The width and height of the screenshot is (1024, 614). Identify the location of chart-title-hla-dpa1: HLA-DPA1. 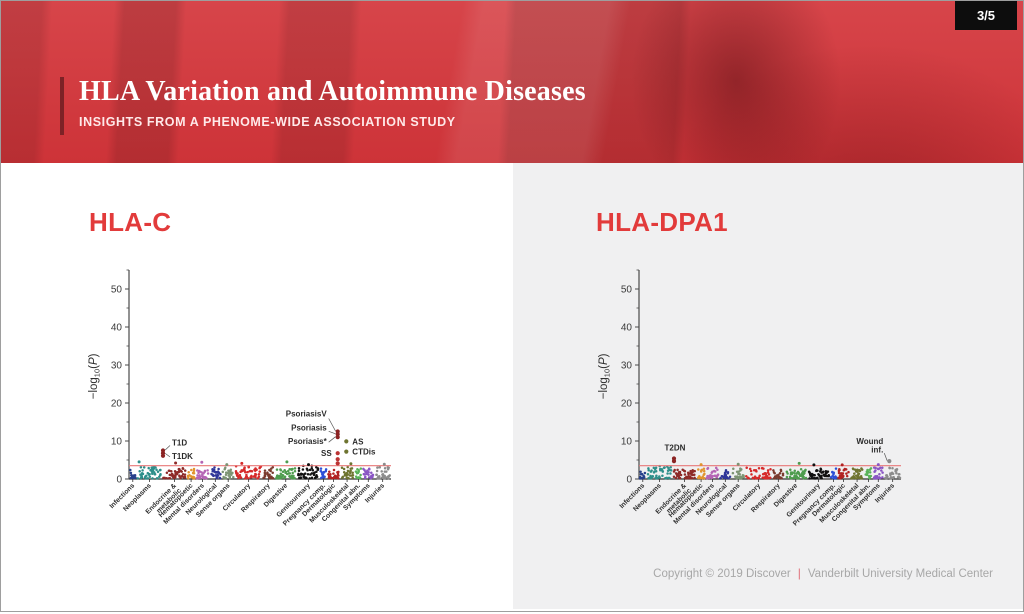
(662, 222).